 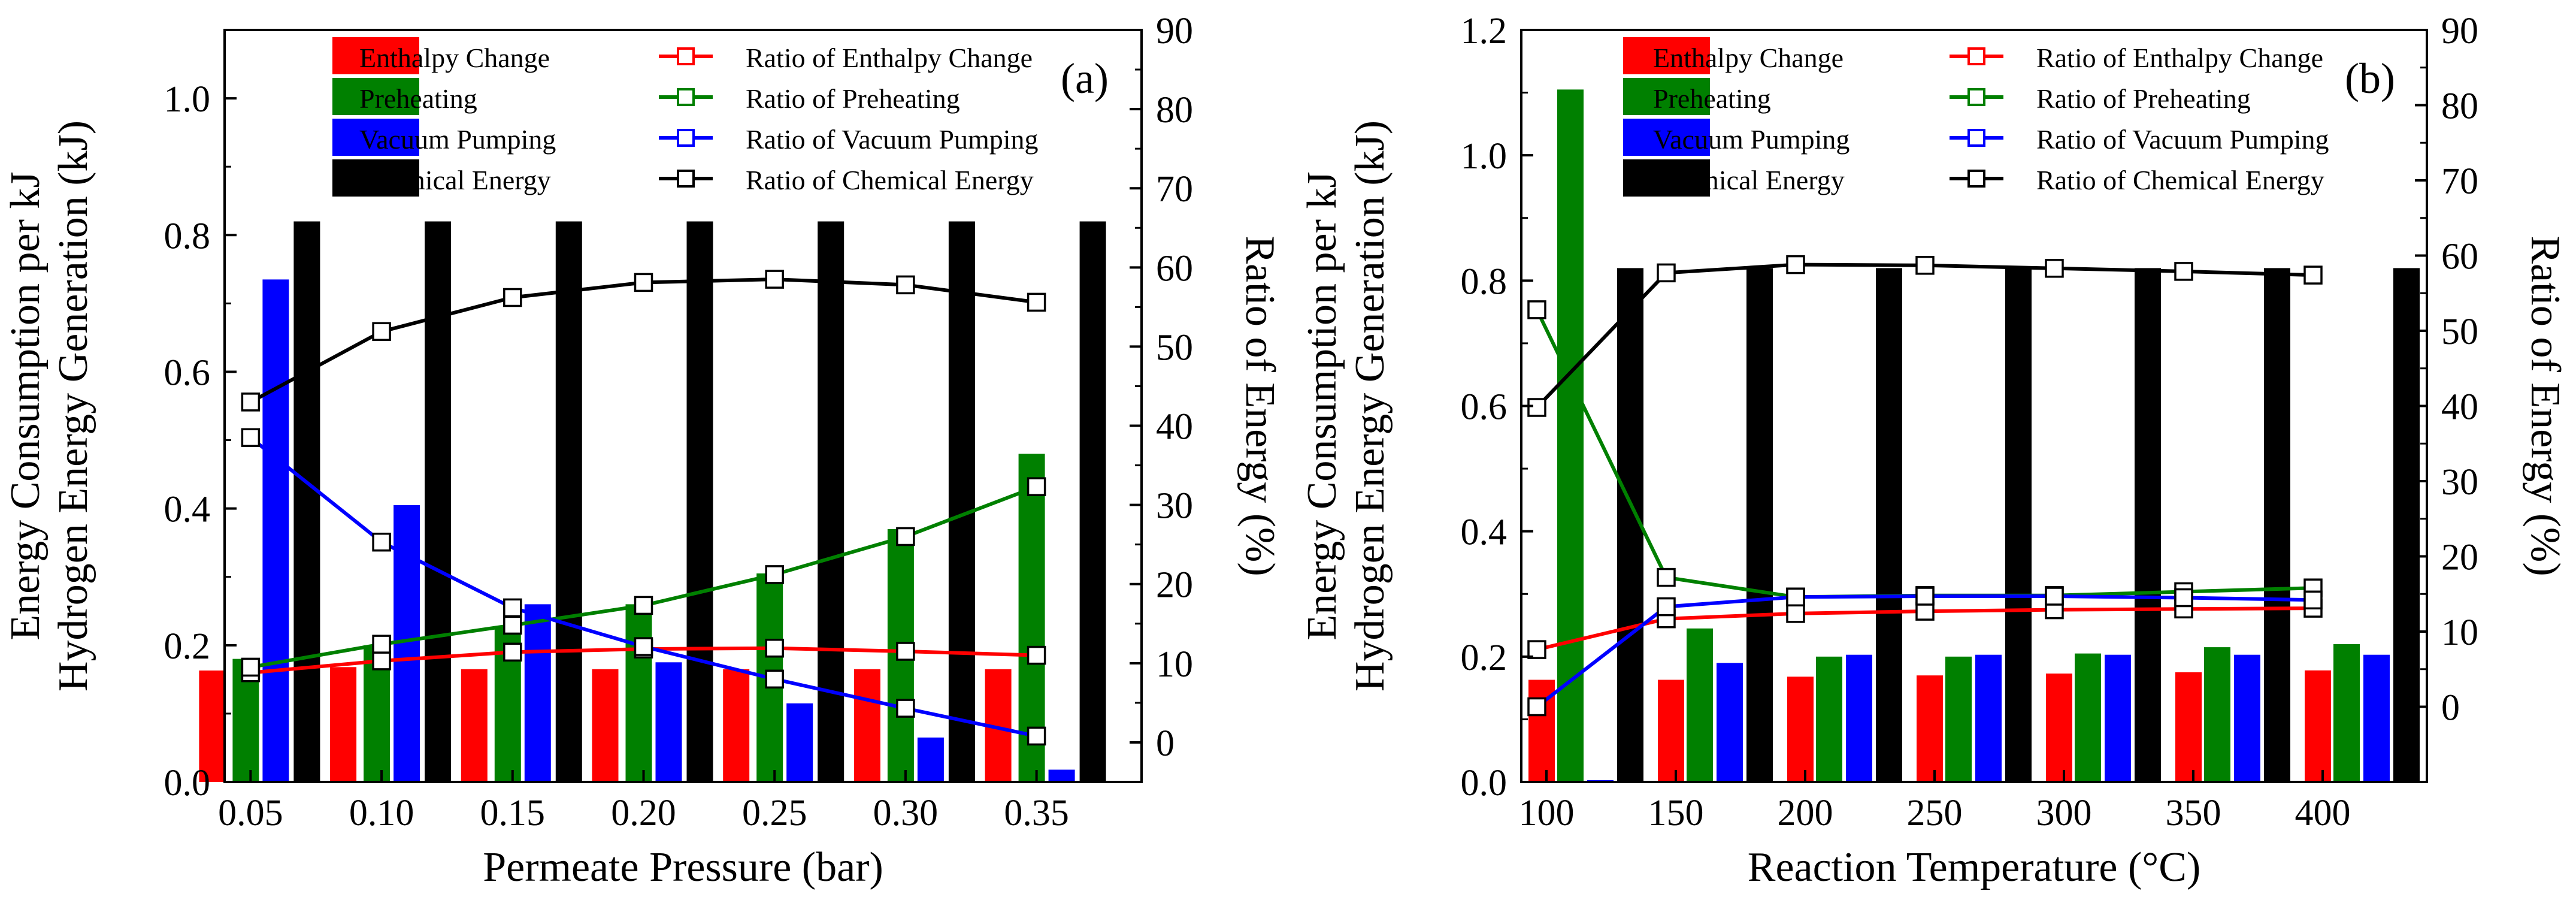 What do you see at coordinates (683, 867) in the screenshot?
I see `x-axis-title: Permeate Pressure (bar)` at bounding box center [683, 867].